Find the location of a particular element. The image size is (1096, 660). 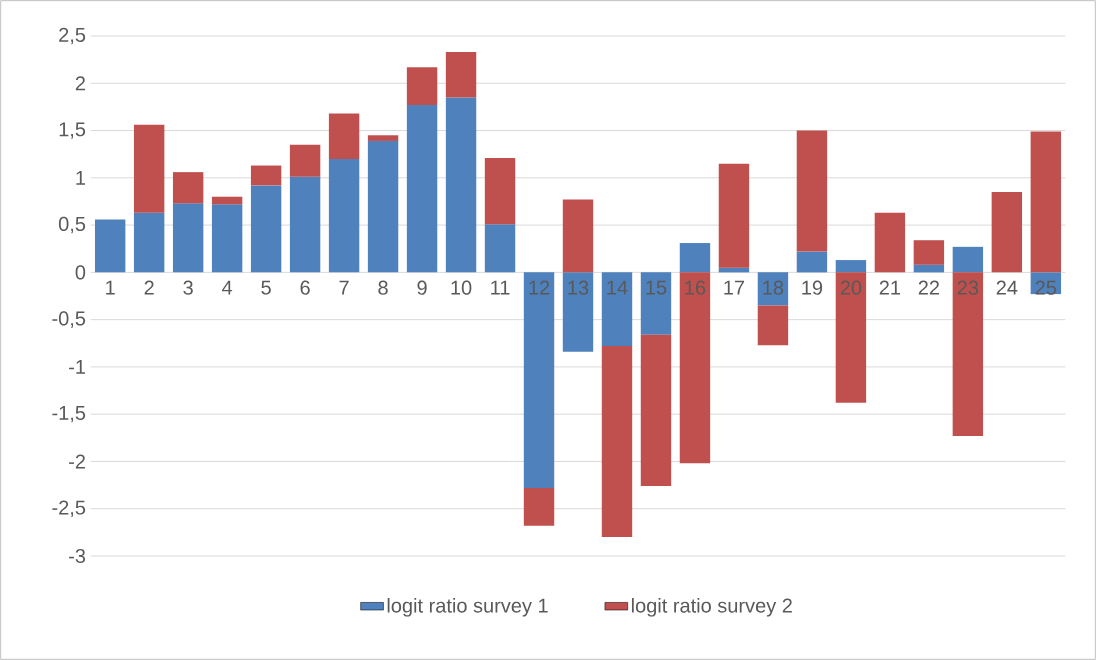

x-tick-label: 14 is located at coordinates (617, 287).